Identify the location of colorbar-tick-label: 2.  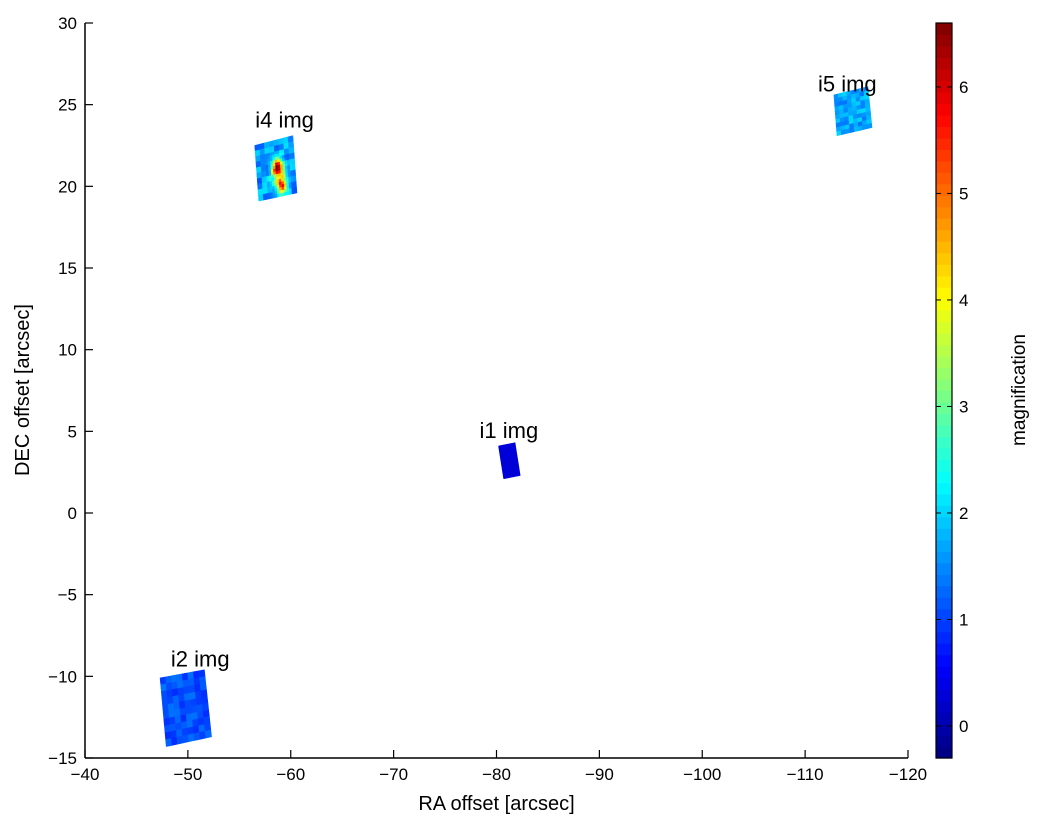
(963, 513).